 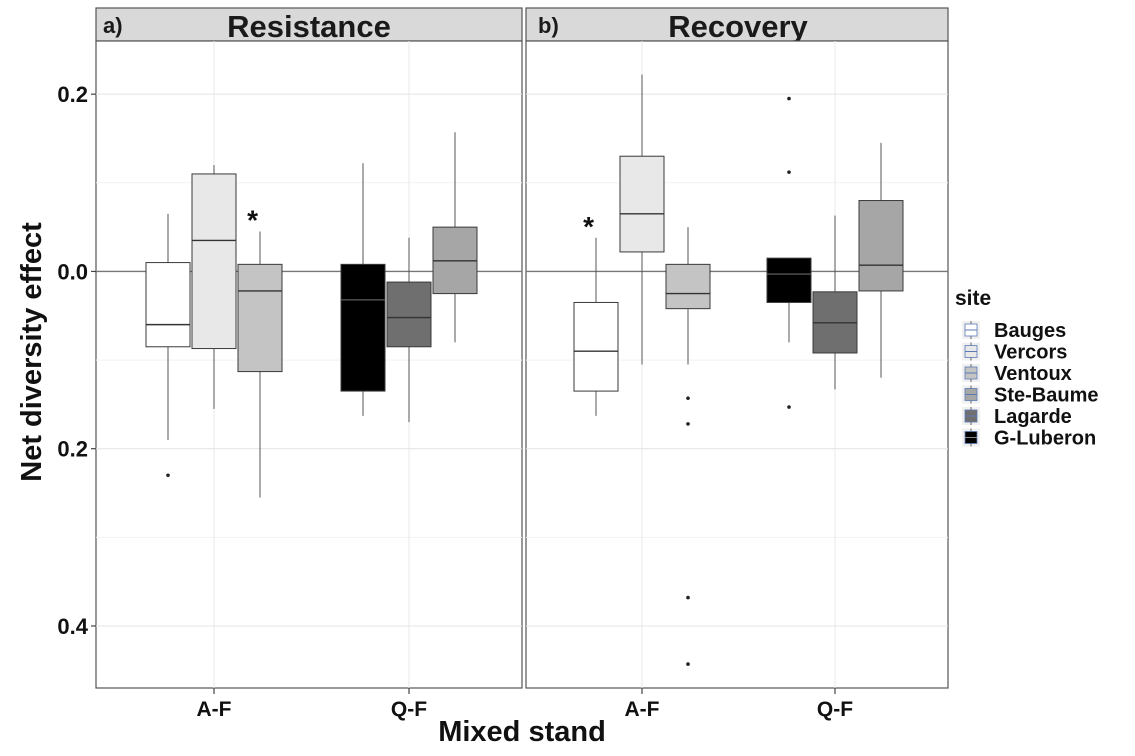 I want to click on legend-item-label: Vercors, so click(x=1030, y=353).